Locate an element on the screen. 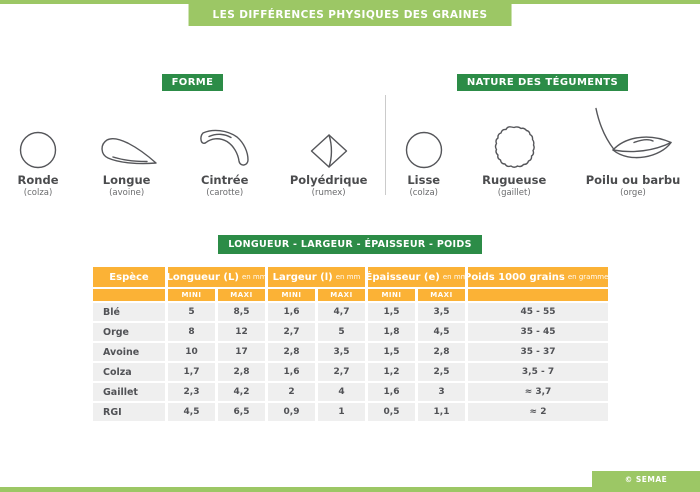  poids-cell: ≈ 2 is located at coordinates (538, 412).